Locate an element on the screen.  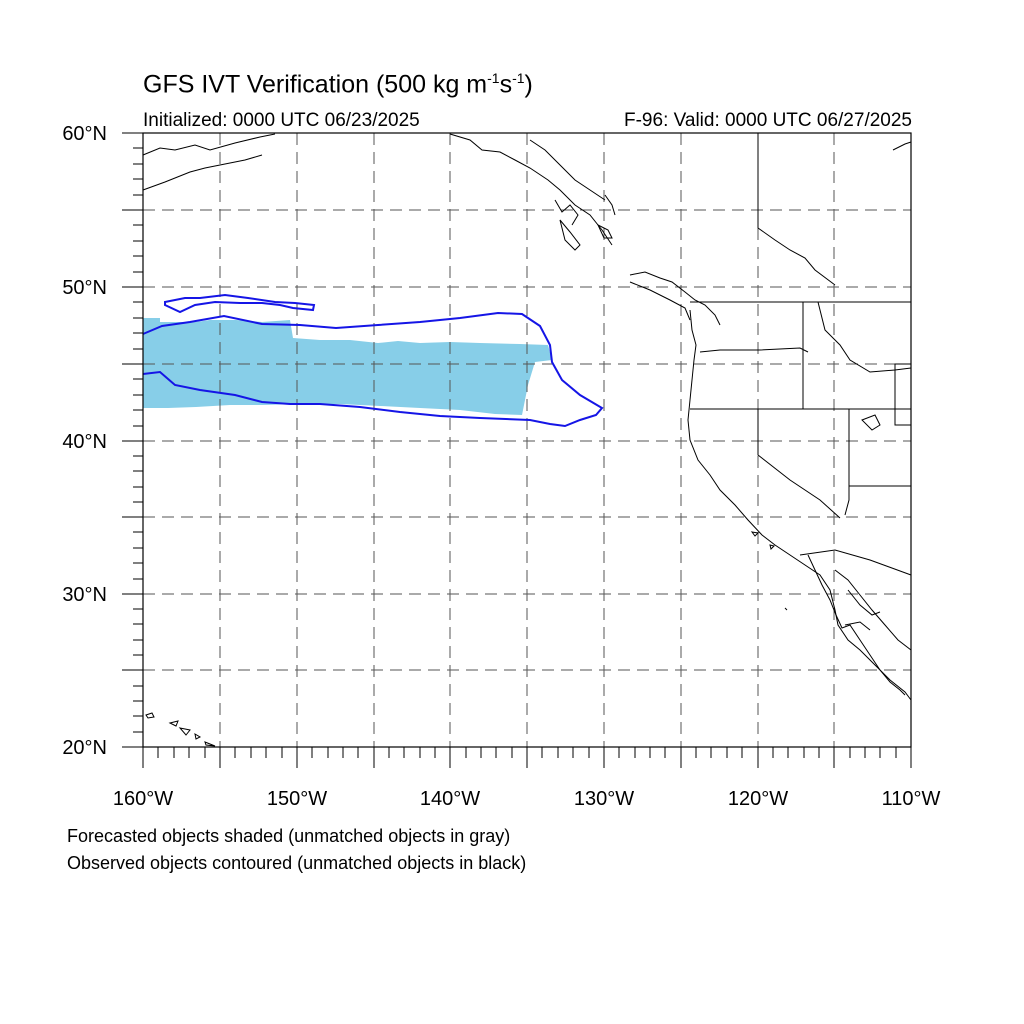
observed-object-contours is located at coordinates (373, 360).